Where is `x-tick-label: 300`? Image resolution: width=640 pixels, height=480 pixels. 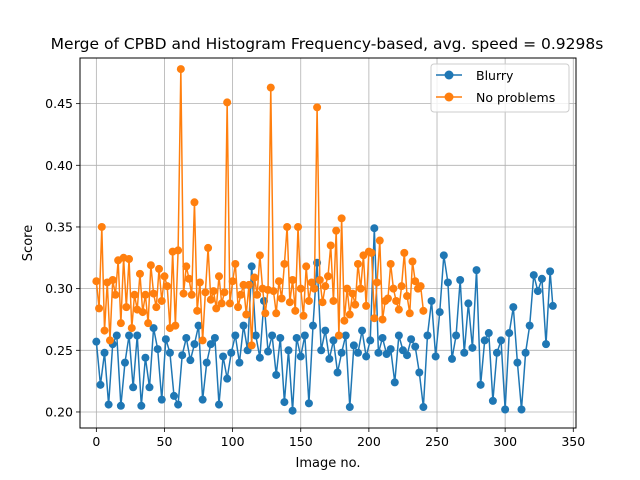 x-tick-label: 300 is located at coordinates (505, 441).